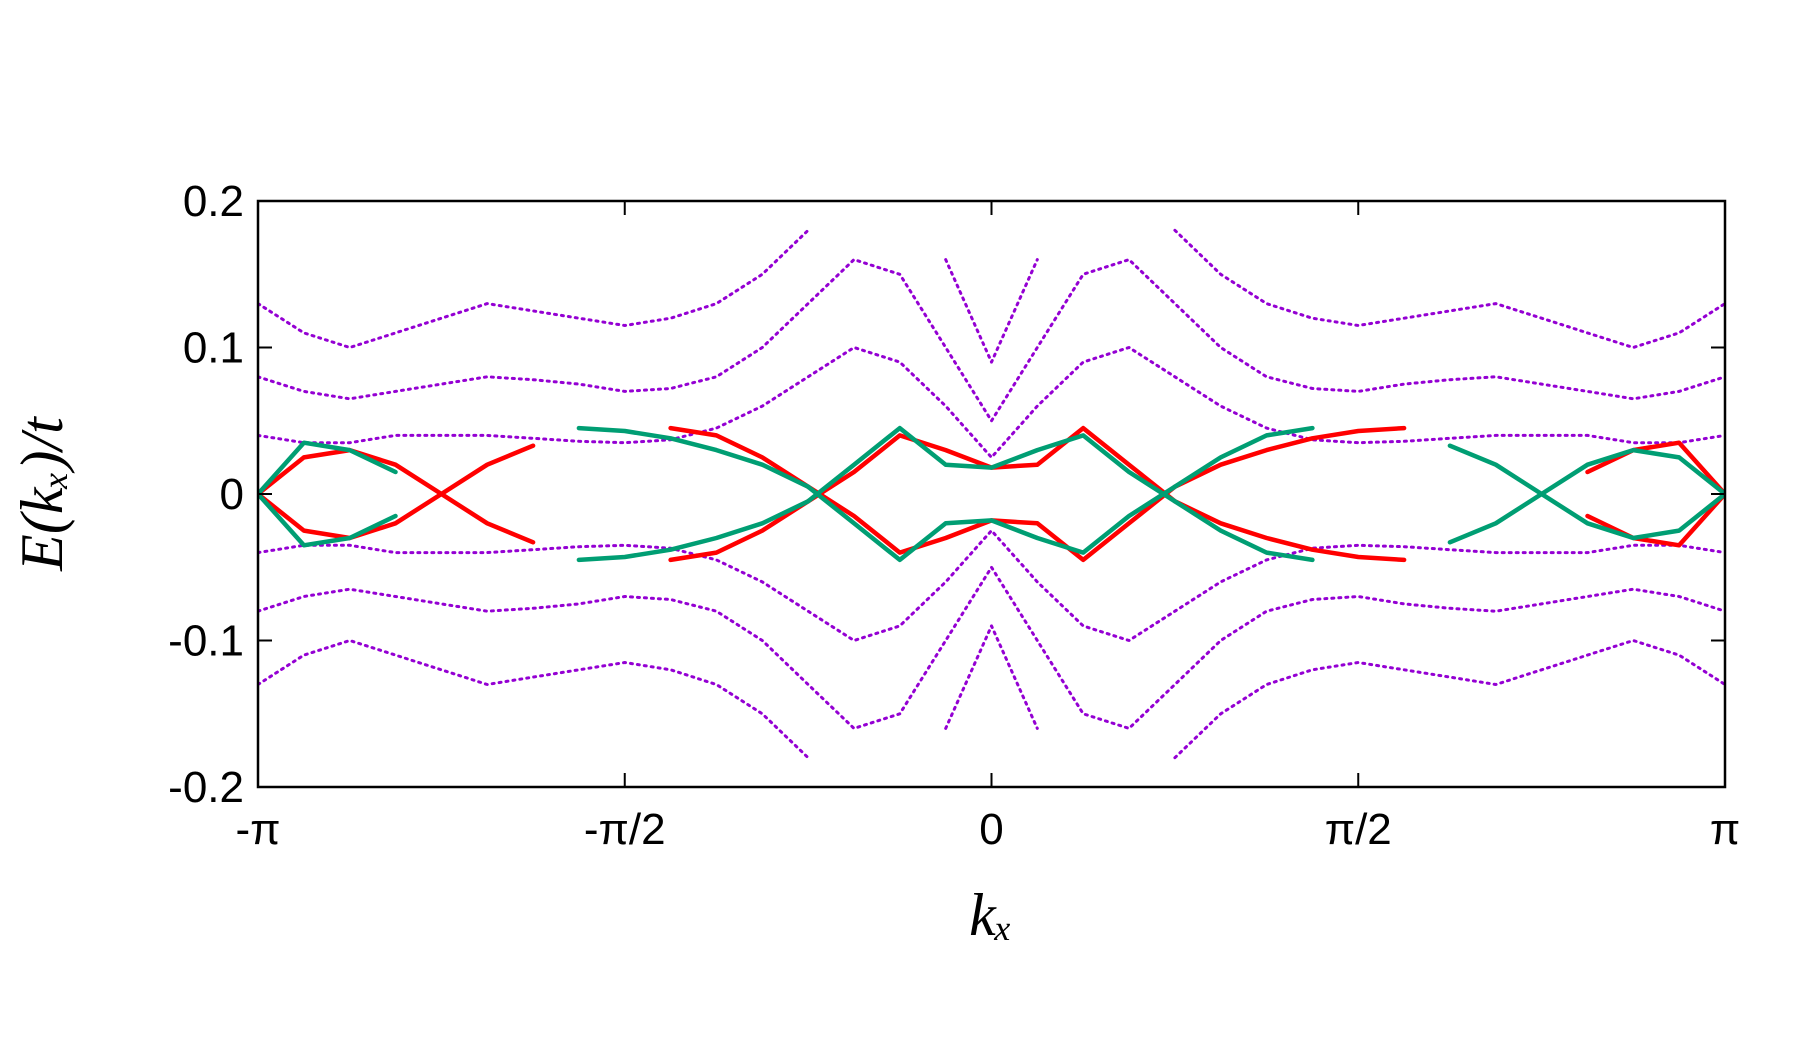  What do you see at coordinates (232, 494) in the screenshot?
I see `y-tick-label: 0` at bounding box center [232, 494].